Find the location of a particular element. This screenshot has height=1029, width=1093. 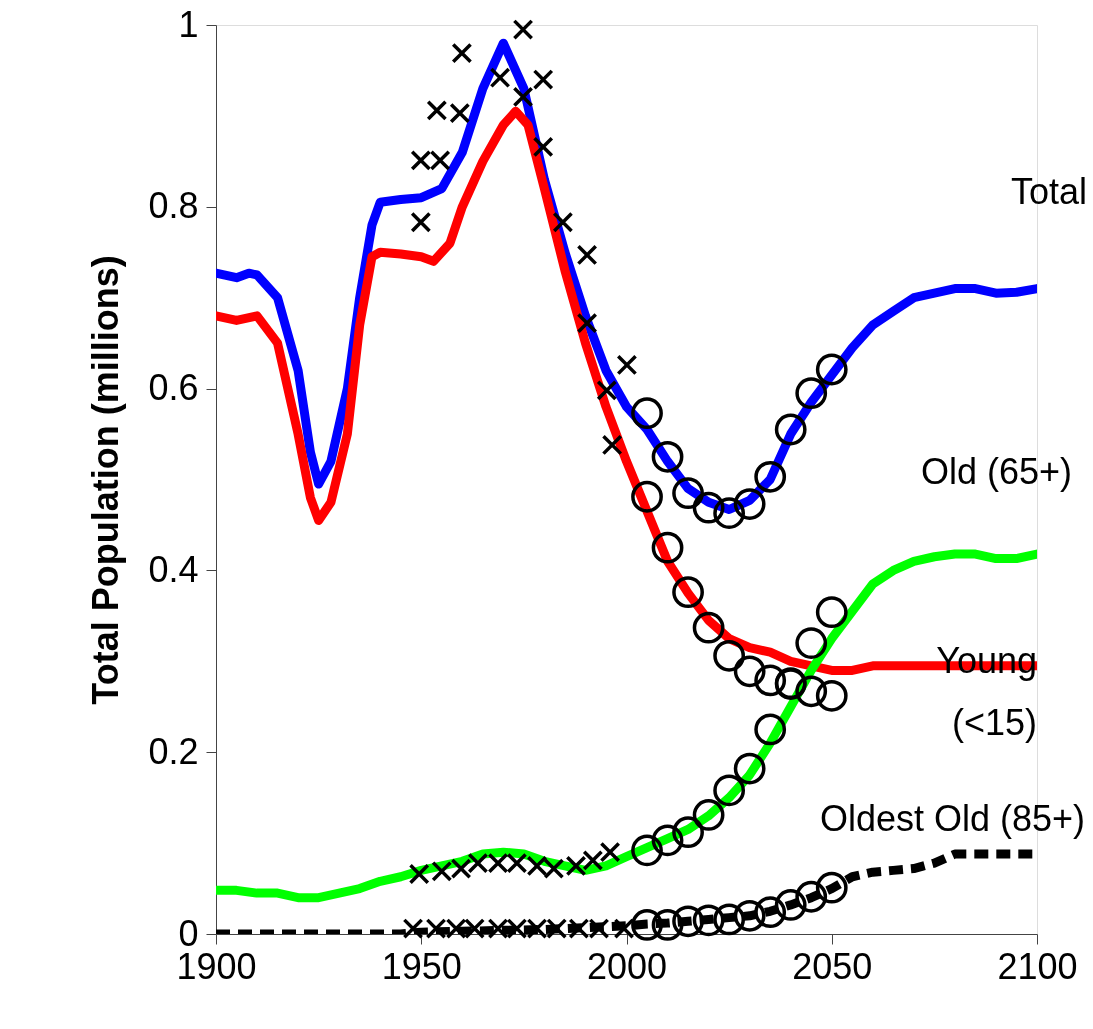

y-tick-label: 0.2 is located at coordinates (173, 751).